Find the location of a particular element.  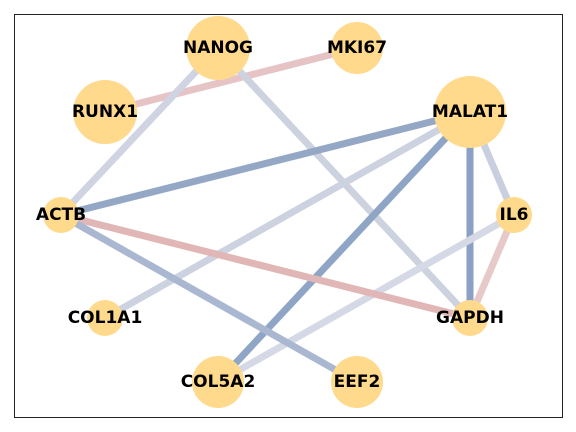

node-label-il6: IL6 is located at coordinates (514, 215).